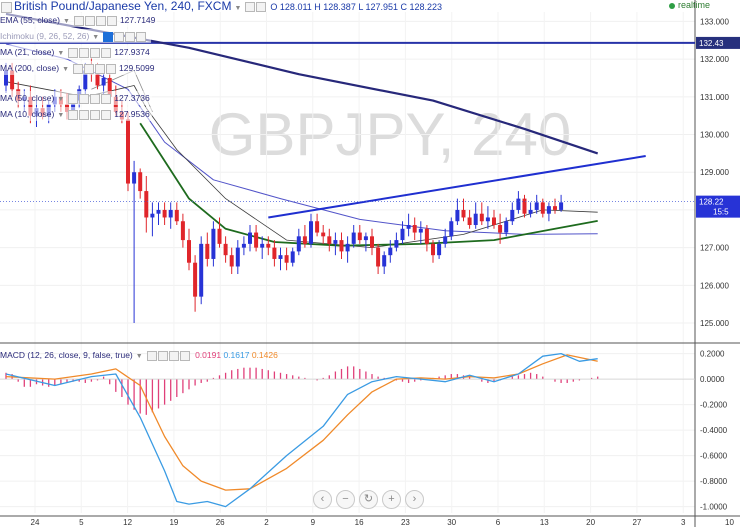  Describe the element at coordinates (27, 98) in the screenshot. I see `indicator-label: MA (50, close)` at that location.